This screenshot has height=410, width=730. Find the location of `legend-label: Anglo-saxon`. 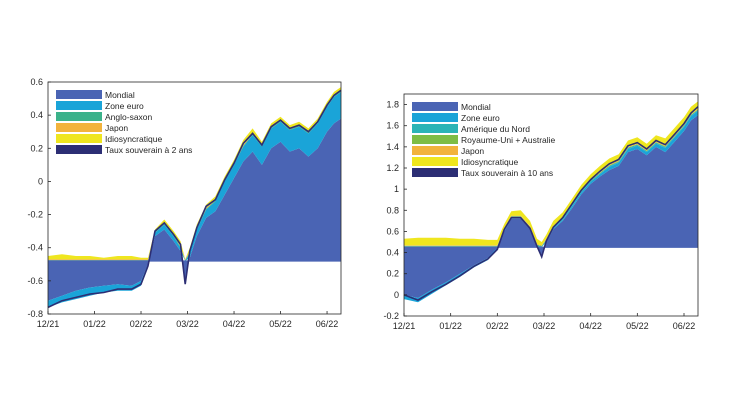

legend-label: Anglo-saxon is located at coordinates (129, 117).